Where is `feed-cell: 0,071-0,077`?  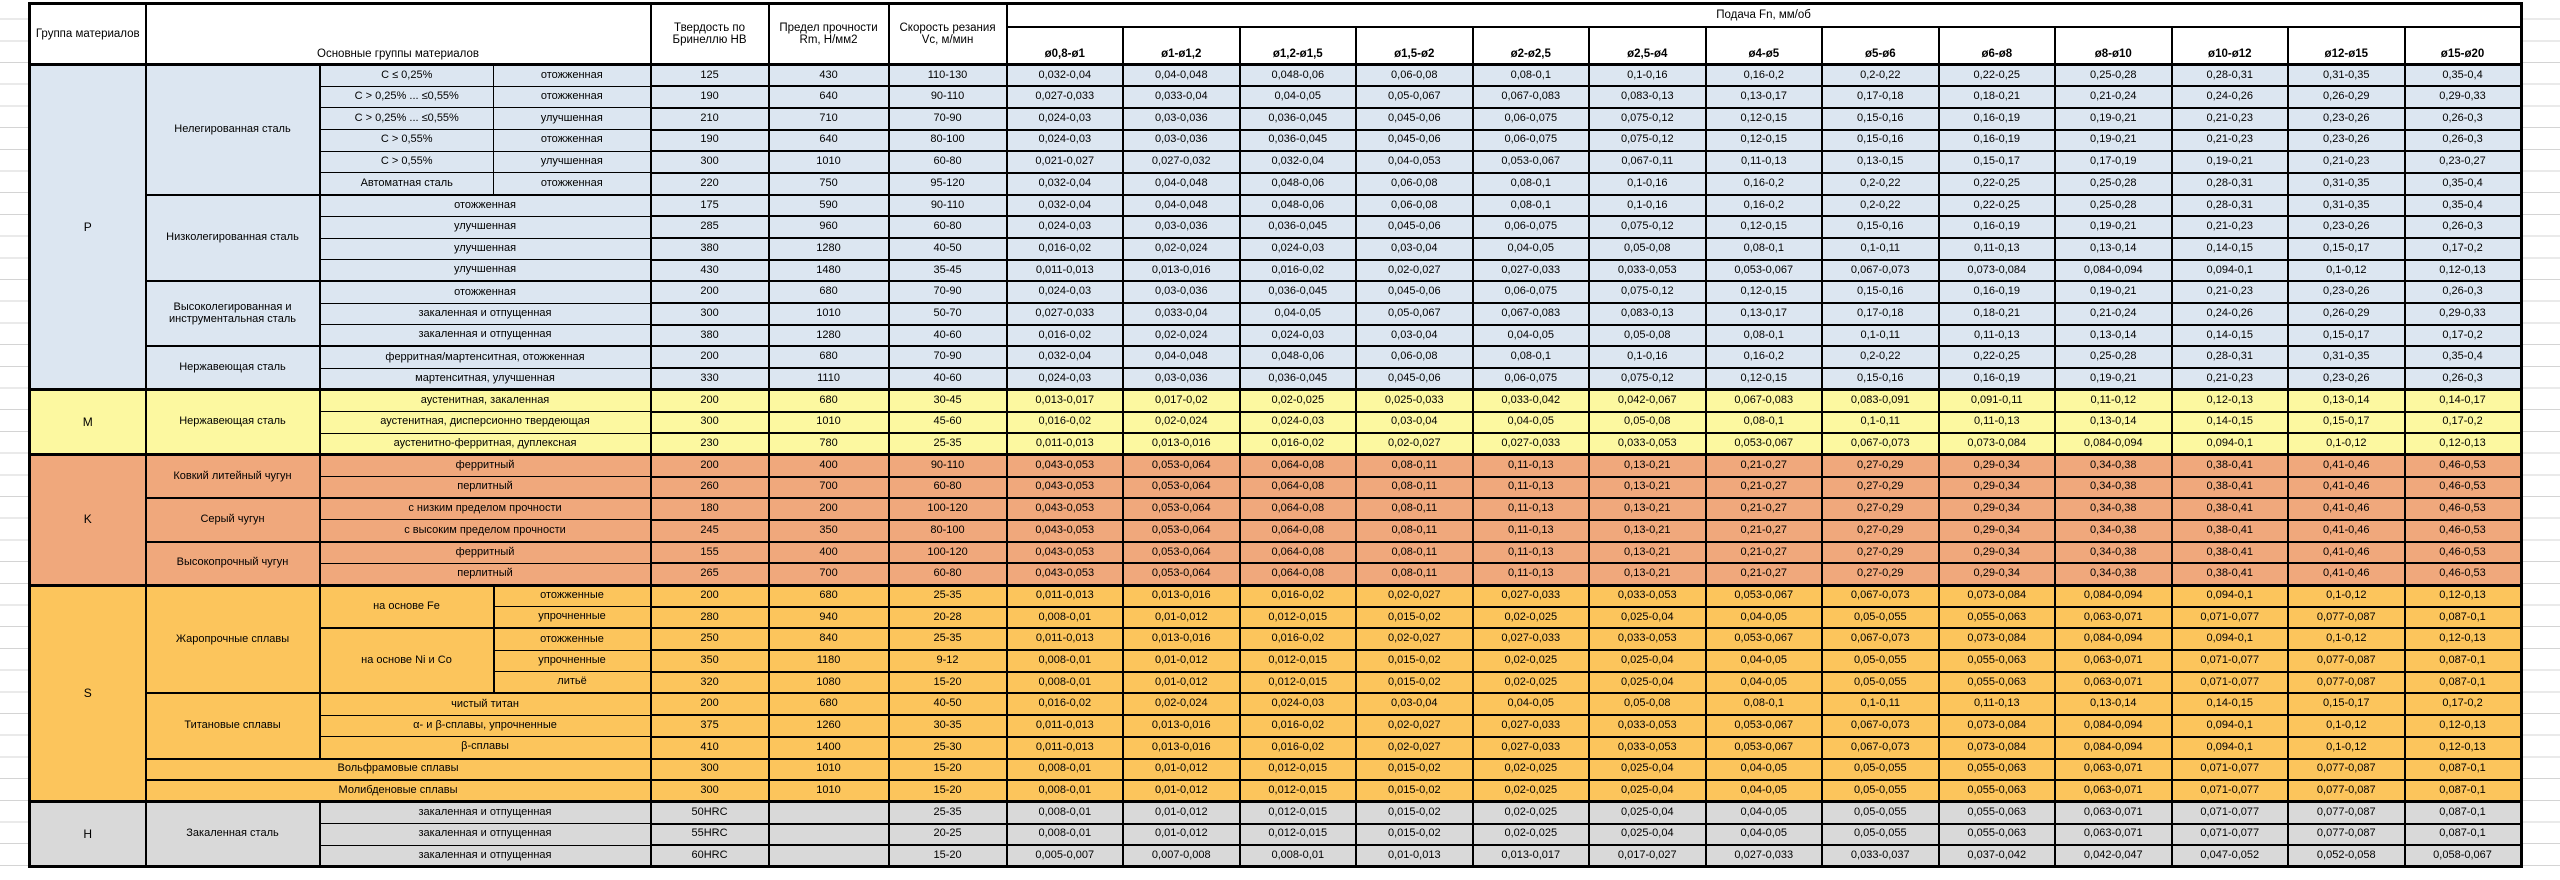 feed-cell: 0,071-0,077 is located at coordinates (2230, 812).